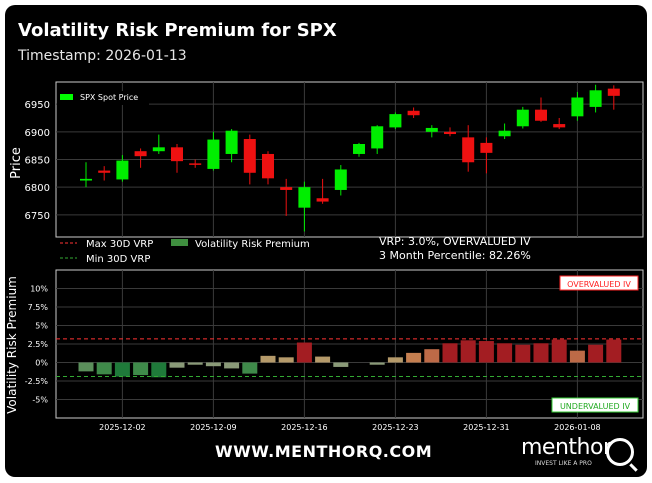 This screenshot has width=652, height=483. I want to click on undervalued-badge, so click(595, 405).